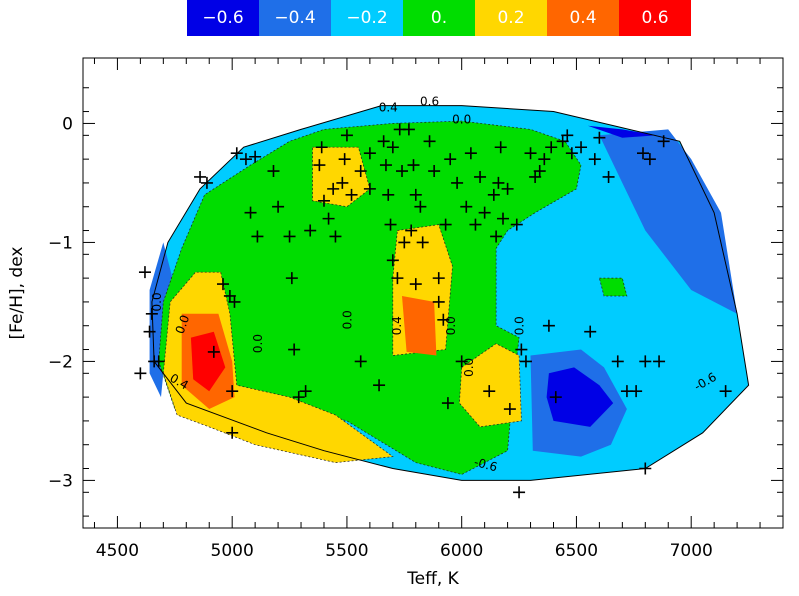  What do you see at coordinates (223, 18) in the screenshot?
I see `legend-swatch: −0.6` at bounding box center [223, 18].